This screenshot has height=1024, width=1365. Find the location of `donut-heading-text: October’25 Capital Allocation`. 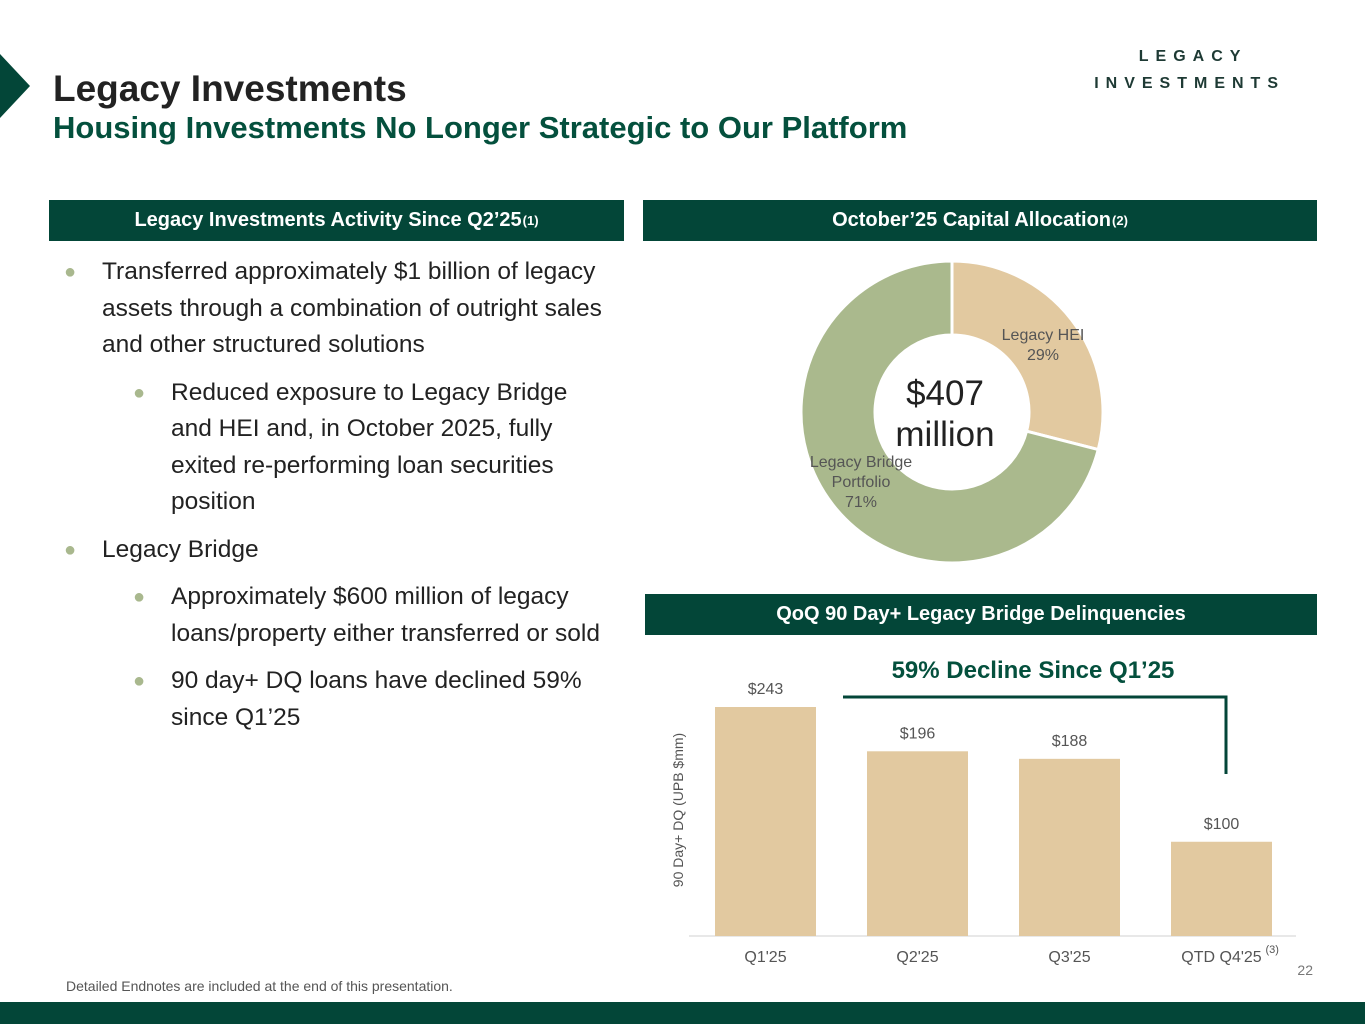

donut-heading-text: October’25 Capital Allocation is located at coordinates (972, 220).